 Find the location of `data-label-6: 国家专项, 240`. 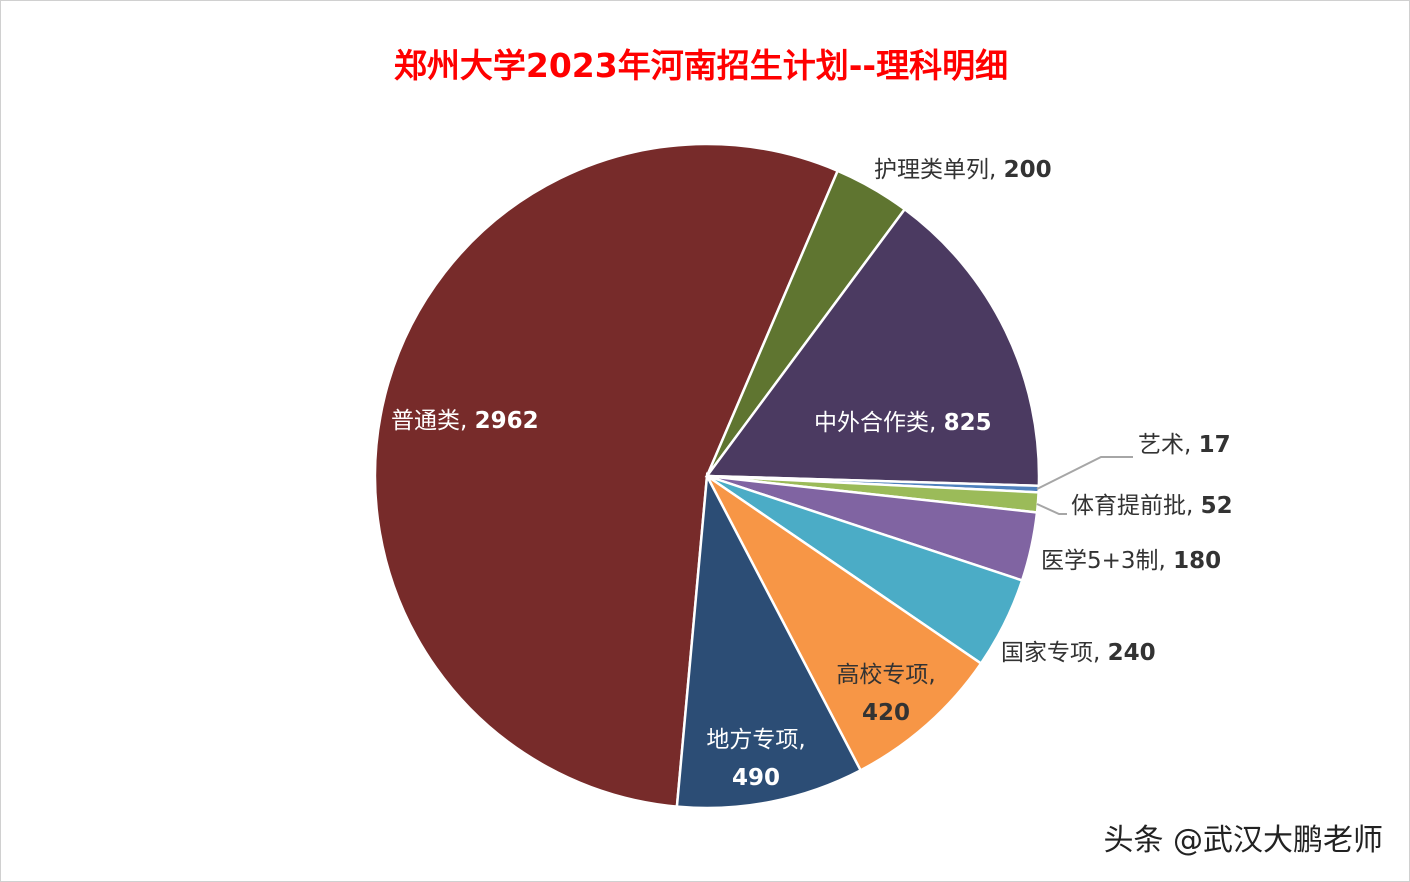

data-label-6: 国家专项, 240 is located at coordinates (1078, 653).